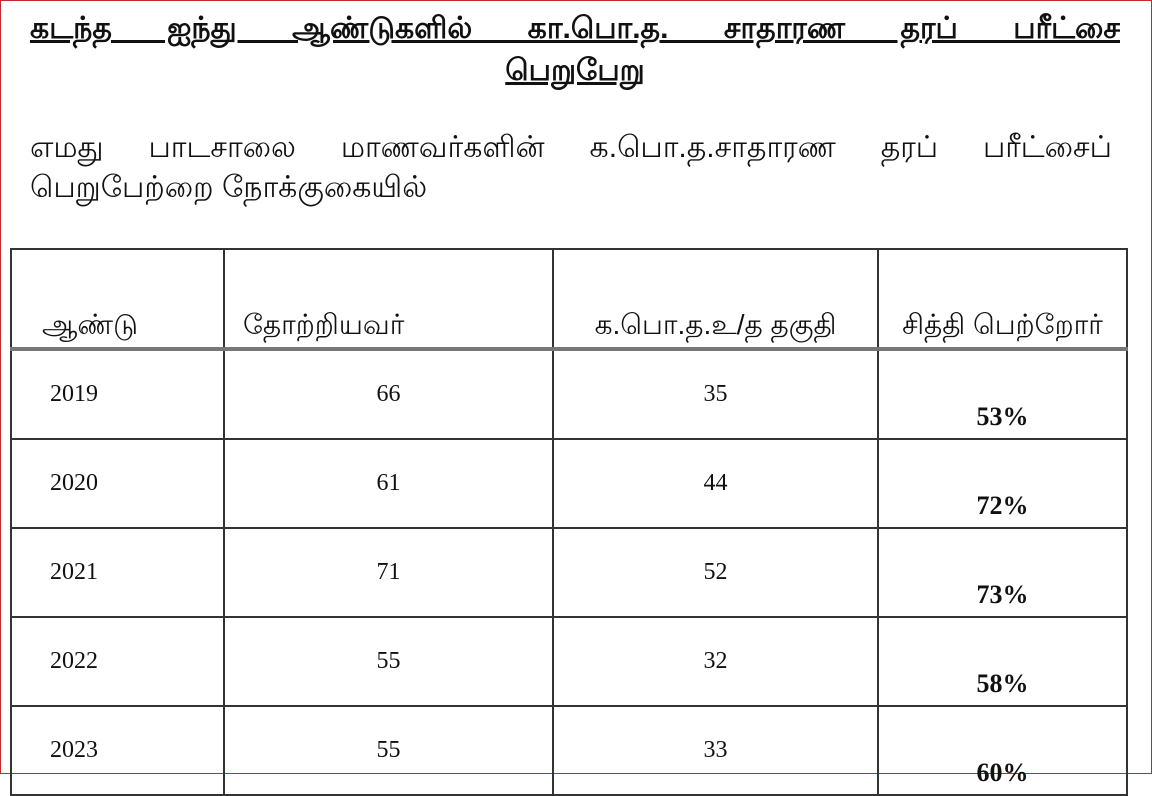 The height and width of the screenshot is (796, 1152). I want to click on qualified-cell: 33, so click(715, 750).